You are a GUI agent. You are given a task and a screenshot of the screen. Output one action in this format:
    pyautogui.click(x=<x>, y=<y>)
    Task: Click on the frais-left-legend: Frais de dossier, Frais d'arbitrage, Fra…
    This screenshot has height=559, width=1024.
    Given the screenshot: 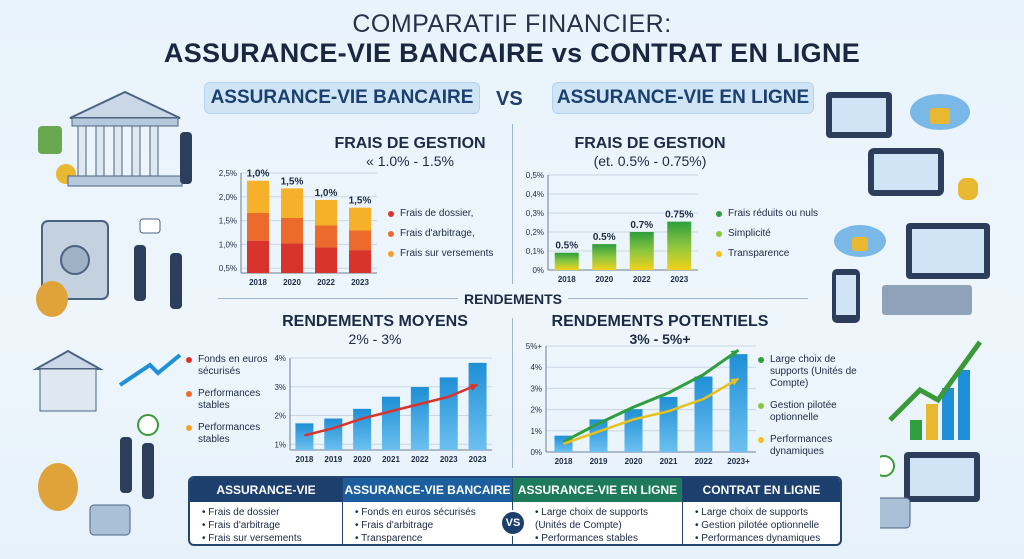 What is the action you would take?
    pyautogui.click(x=448, y=238)
    